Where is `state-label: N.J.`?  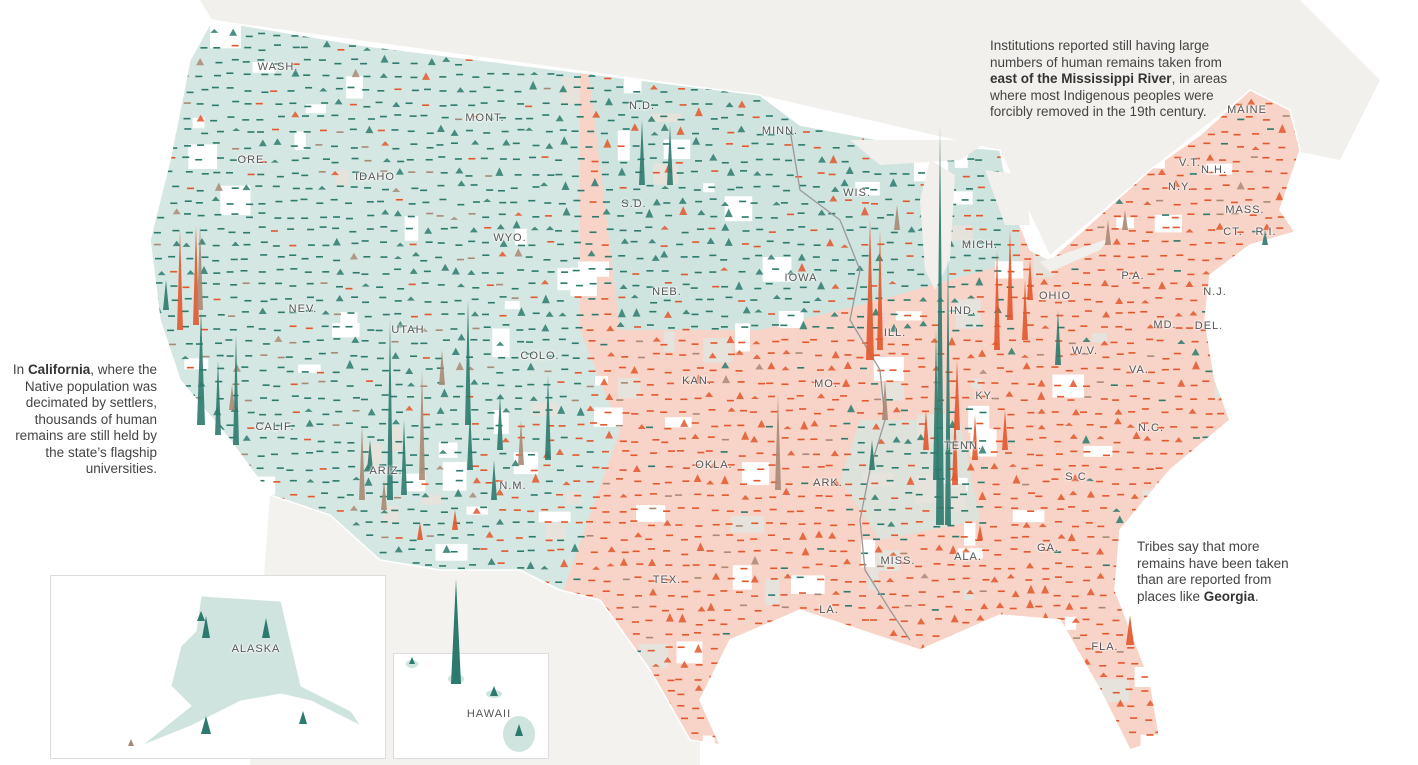
state-label: N.J. is located at coordinates (1215, 292).